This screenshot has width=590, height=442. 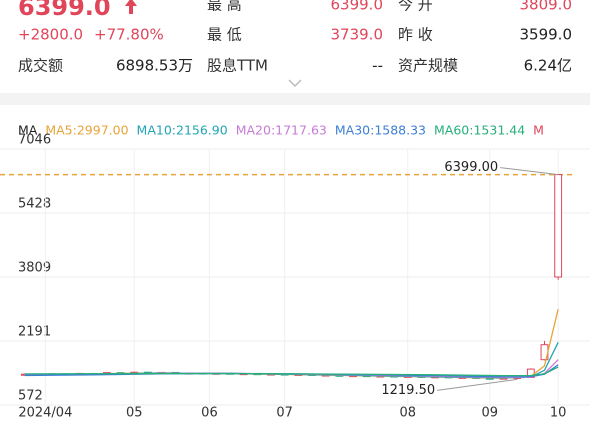 What do you see at coordinates (209, 413) in the screenshot?
I see `x-tick-label: 06` at bounding box center [209, 413].